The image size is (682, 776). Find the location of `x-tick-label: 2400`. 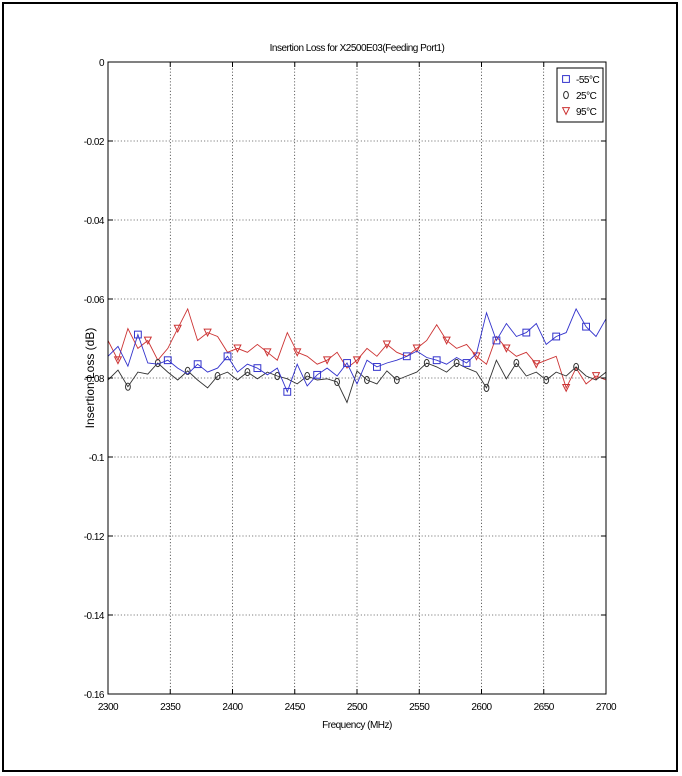

x-tick-label: 2400 is located at coordinates (232, 707).